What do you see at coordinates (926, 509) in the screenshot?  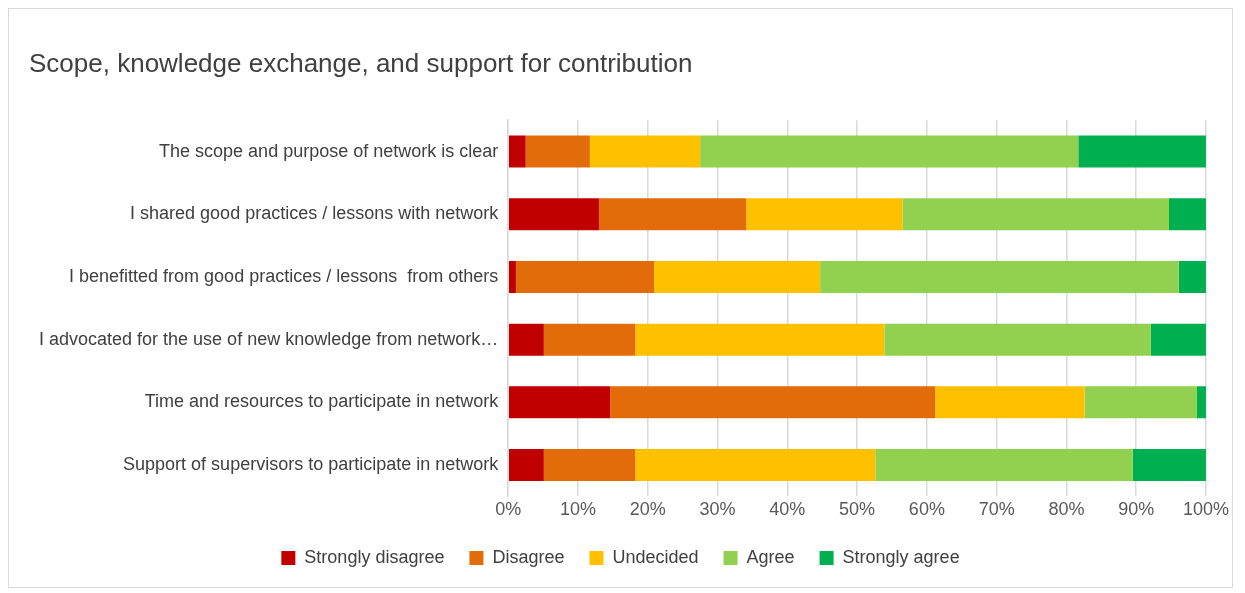 I see `x-tick-label: 60%` at bounding box center [926, 509].